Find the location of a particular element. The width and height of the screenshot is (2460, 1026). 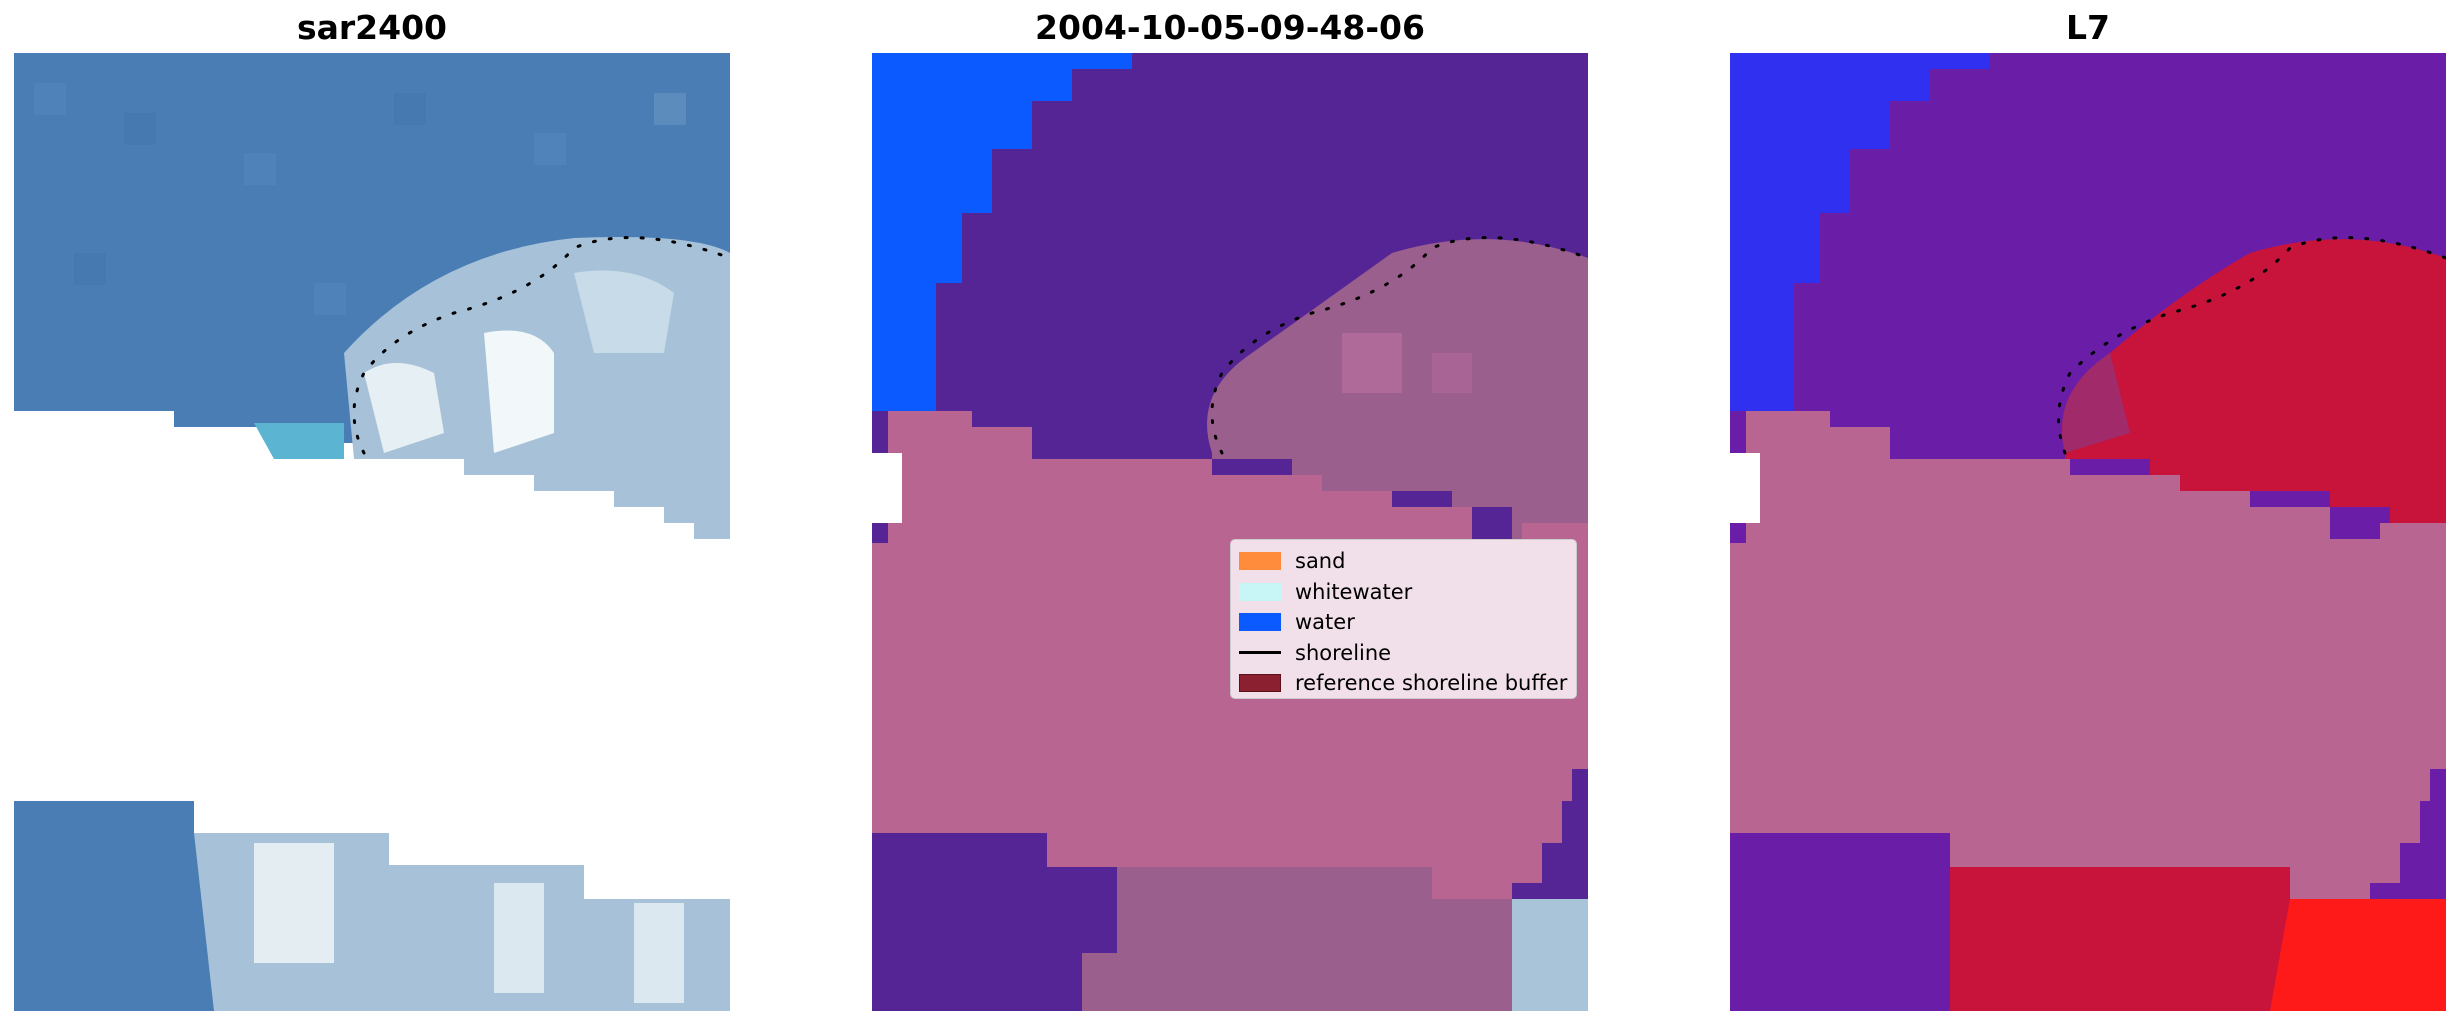

legend-item-buffer: reference shoreline buffer is located at coordinates (1403, 683).